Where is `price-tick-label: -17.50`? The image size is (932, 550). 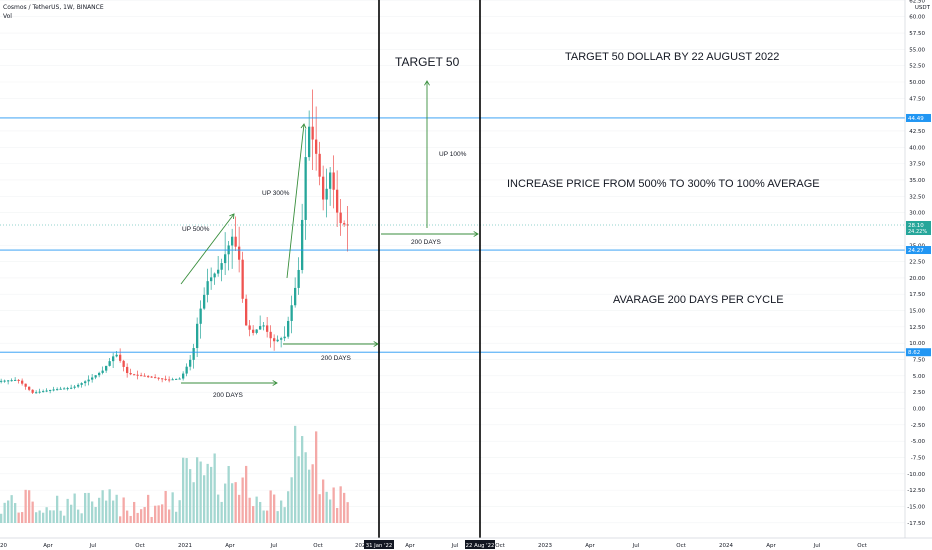
price-tick-label: -17.50 is located at coordinates (916, 524).